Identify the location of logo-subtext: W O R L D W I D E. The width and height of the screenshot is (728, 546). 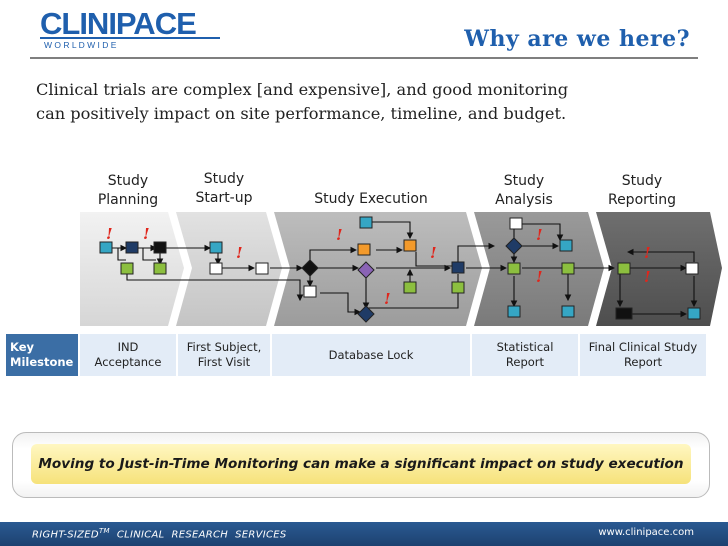
(80, 45).